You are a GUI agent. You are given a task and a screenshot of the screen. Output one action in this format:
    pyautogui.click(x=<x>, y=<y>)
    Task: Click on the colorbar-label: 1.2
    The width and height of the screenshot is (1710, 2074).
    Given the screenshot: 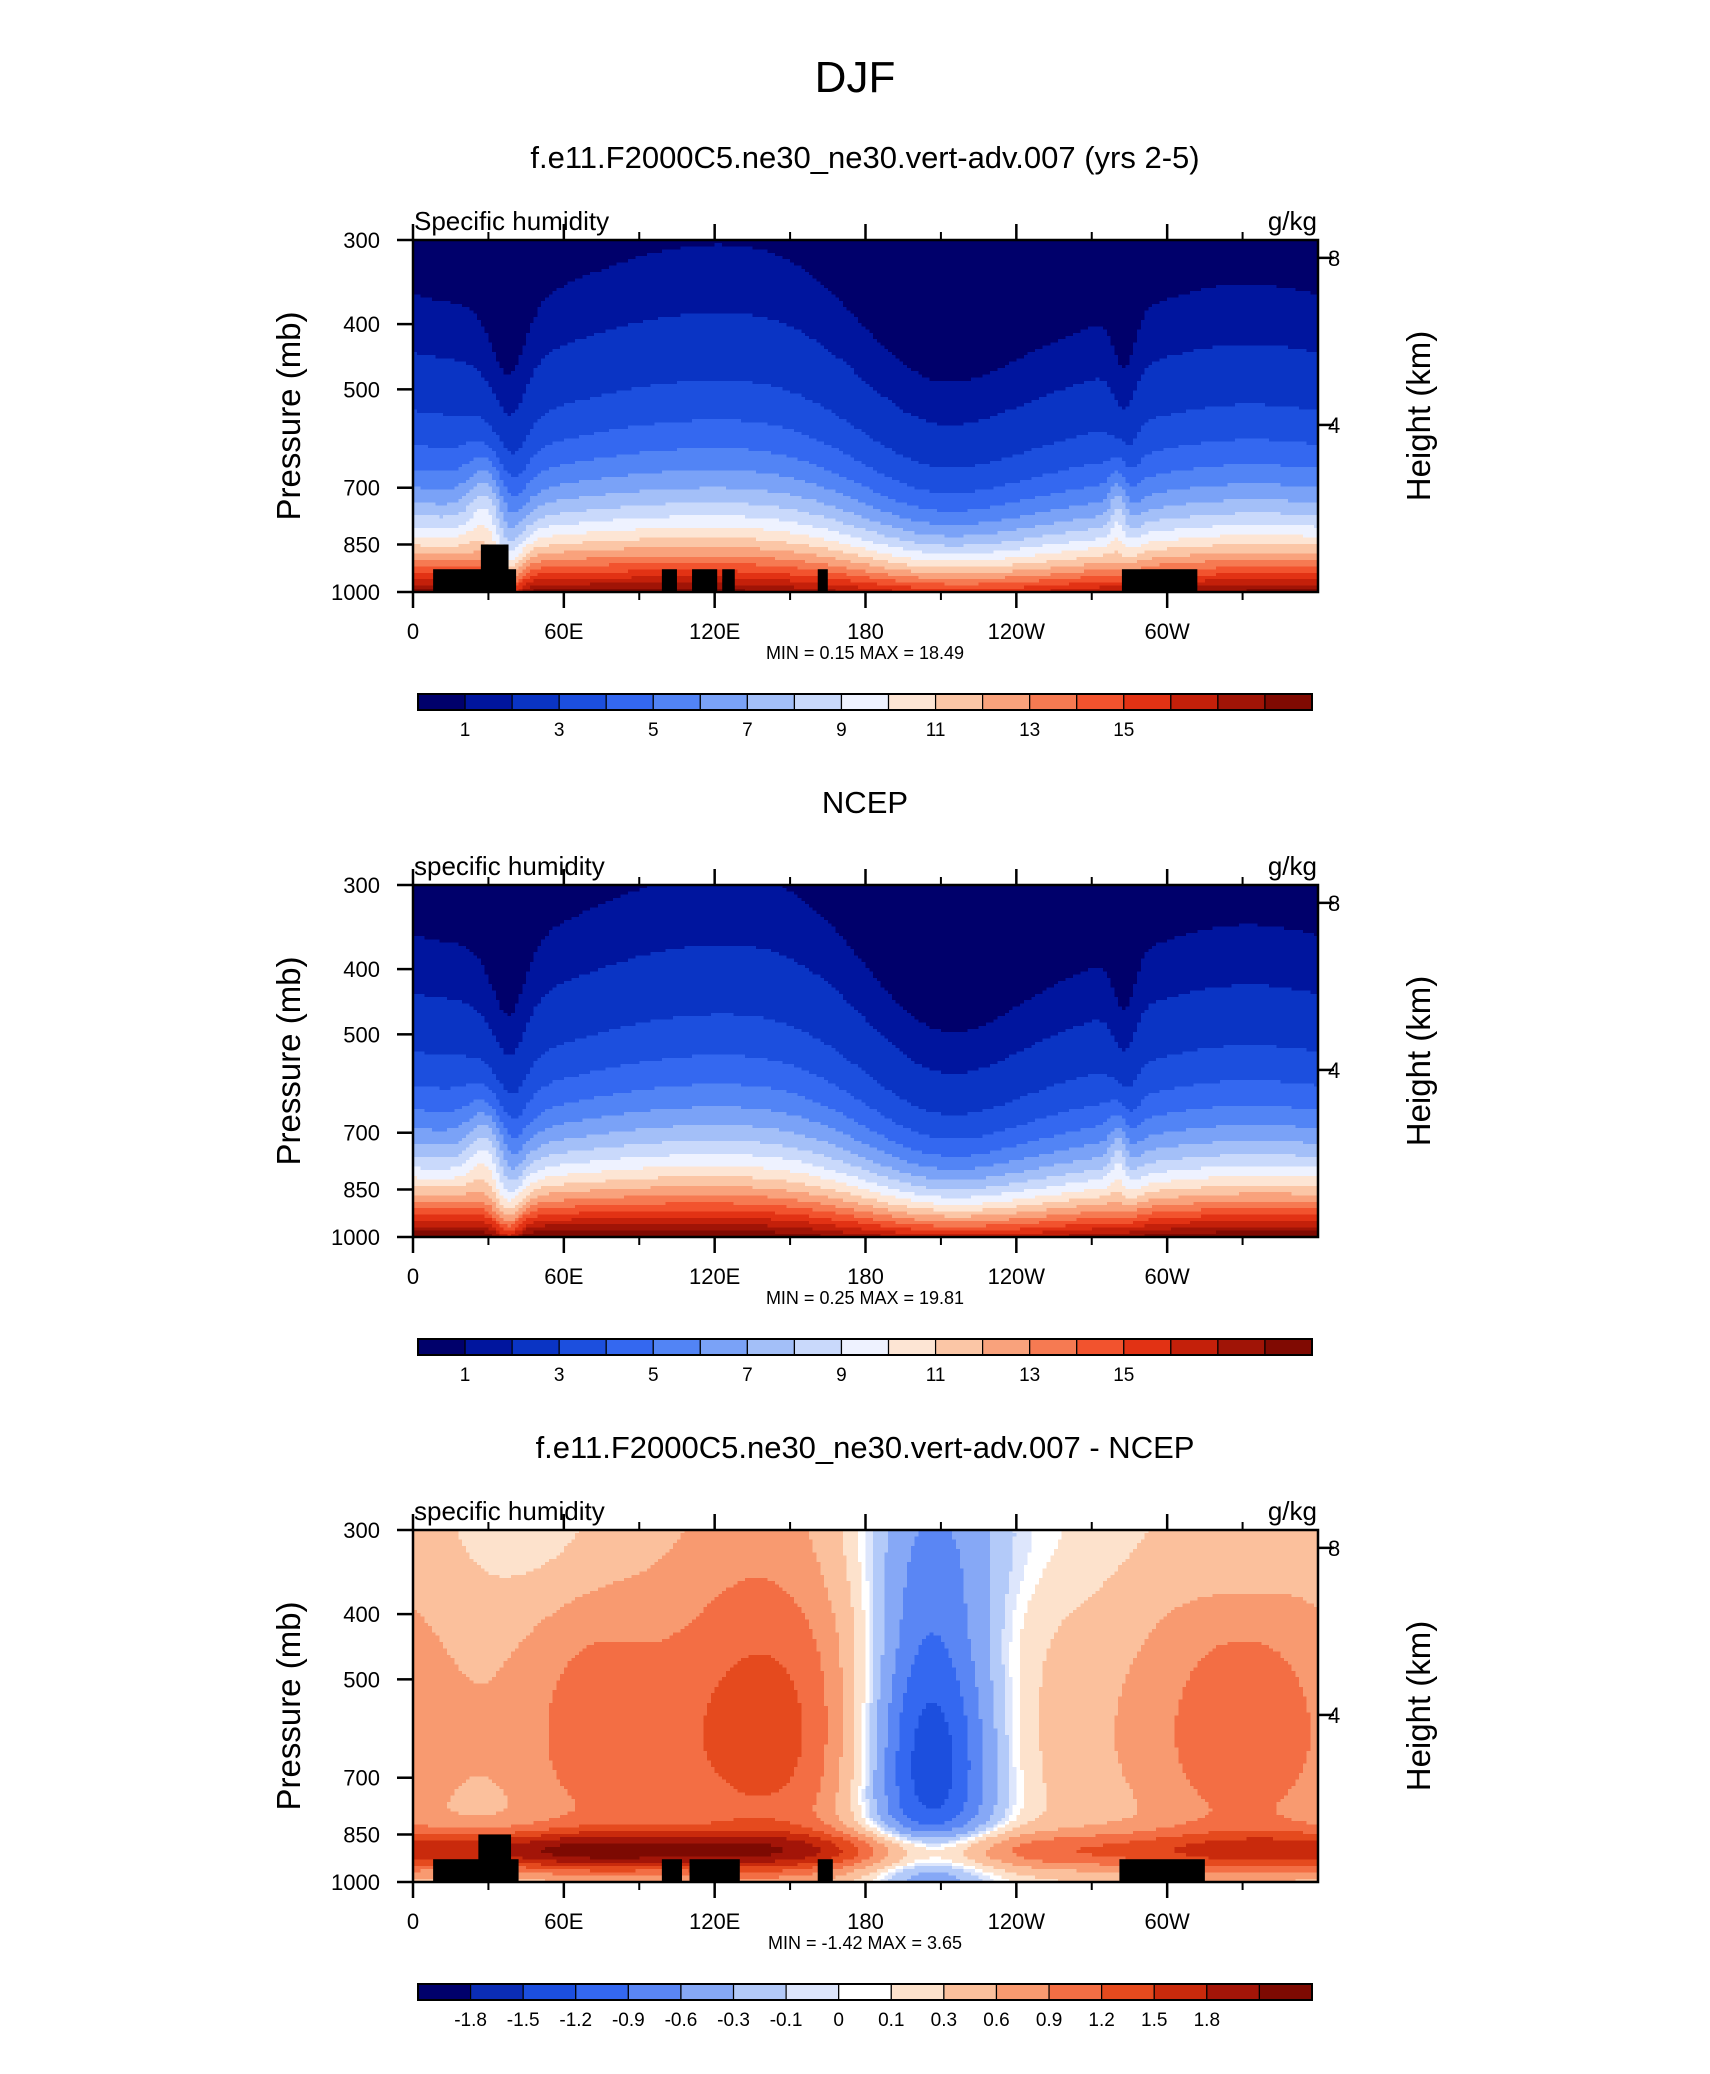 What is the action you would take?
    pyautogui.click(x=1101, y=2020)
    